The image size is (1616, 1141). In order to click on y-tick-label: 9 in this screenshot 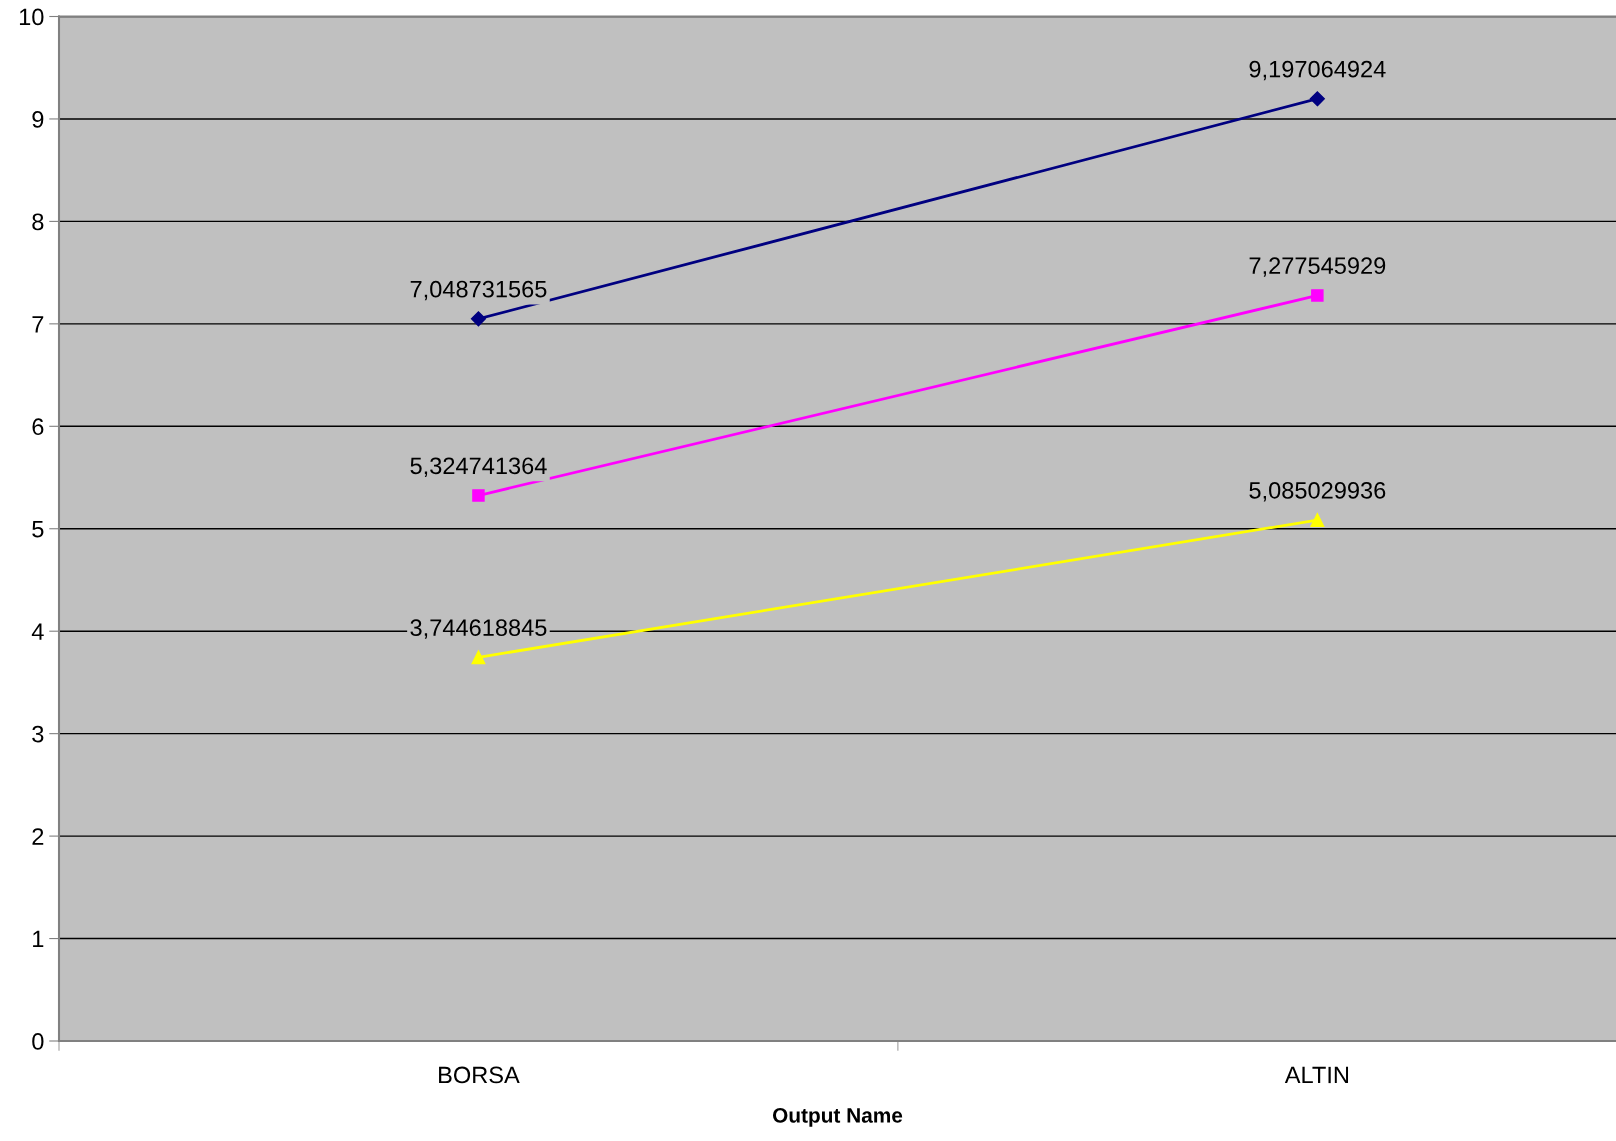, I will do `click(38, 119)`.